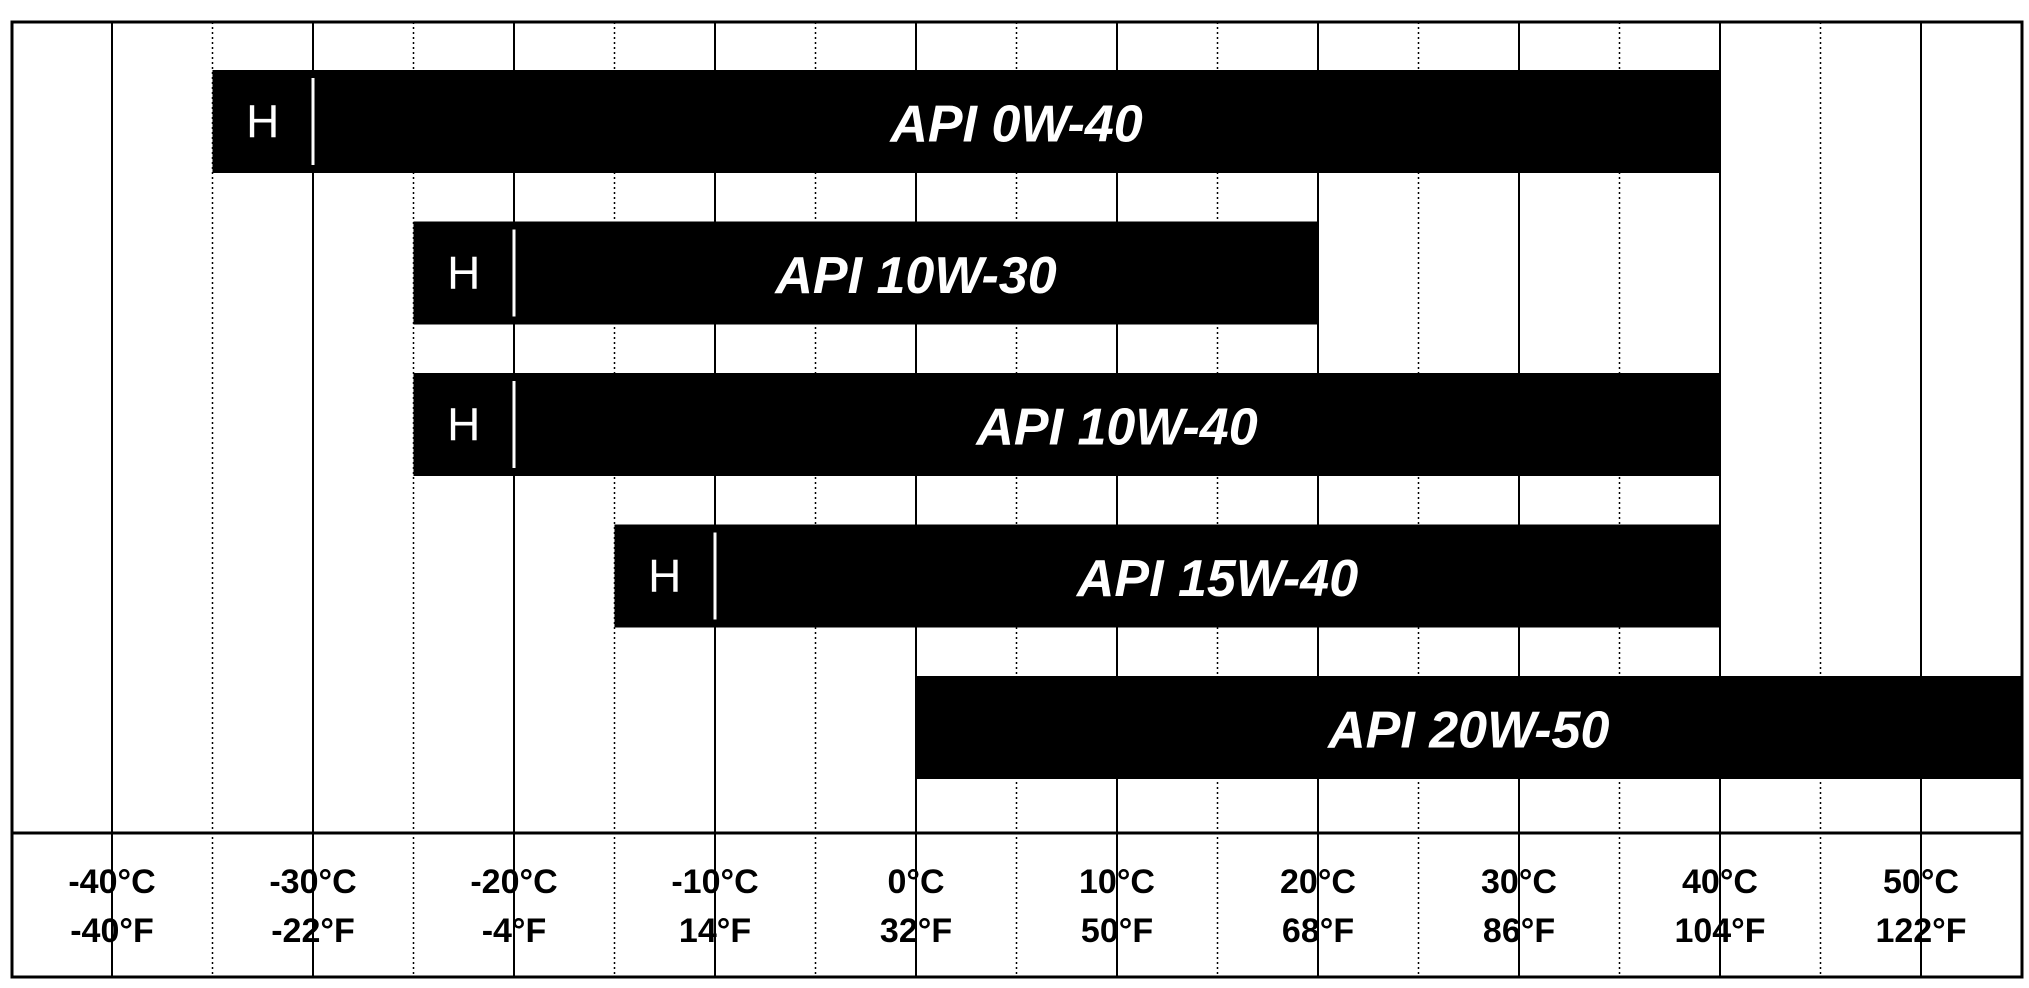 Image resolution: width=2029 pixels, height=988 pixels. Describe the element at coordinates (915, 882) in the screenshot. I see `tick-label-celsius: 0°C` at that location.